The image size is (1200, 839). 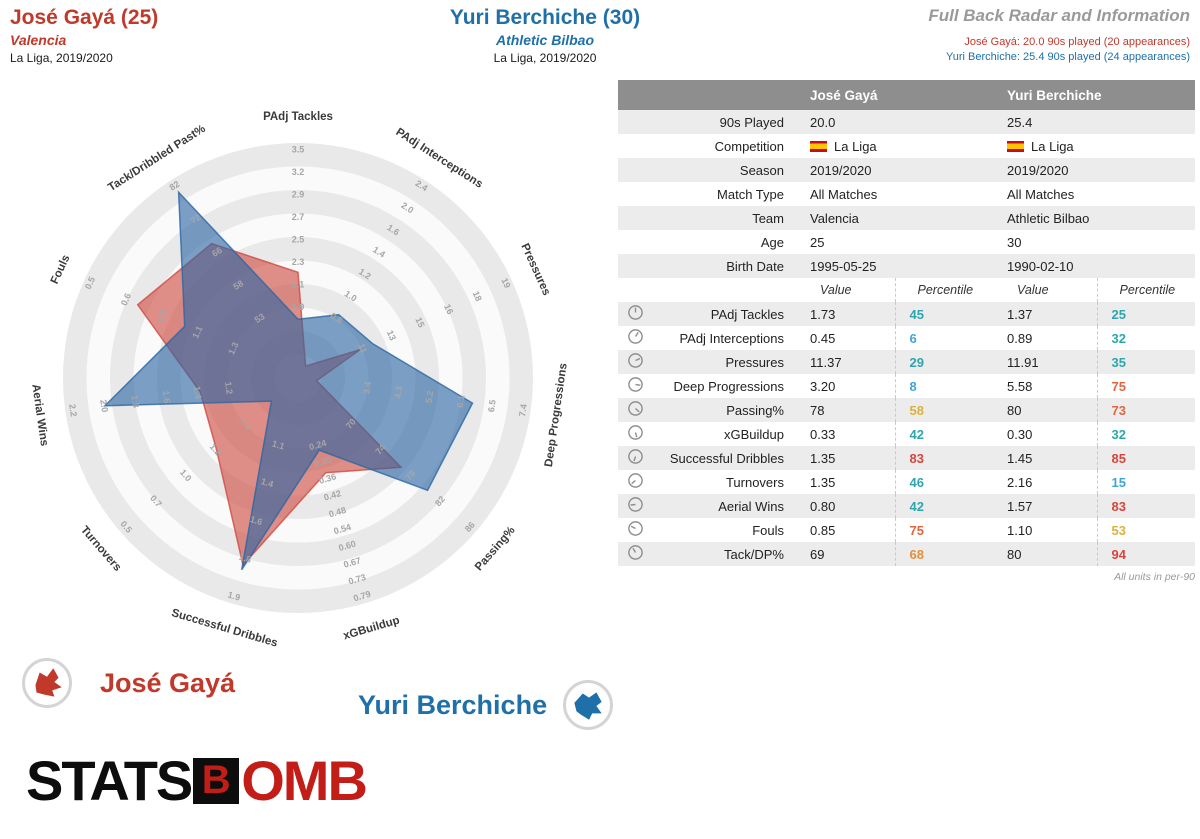 I want to click on info-label: Competition, so click(x=749, y=146).